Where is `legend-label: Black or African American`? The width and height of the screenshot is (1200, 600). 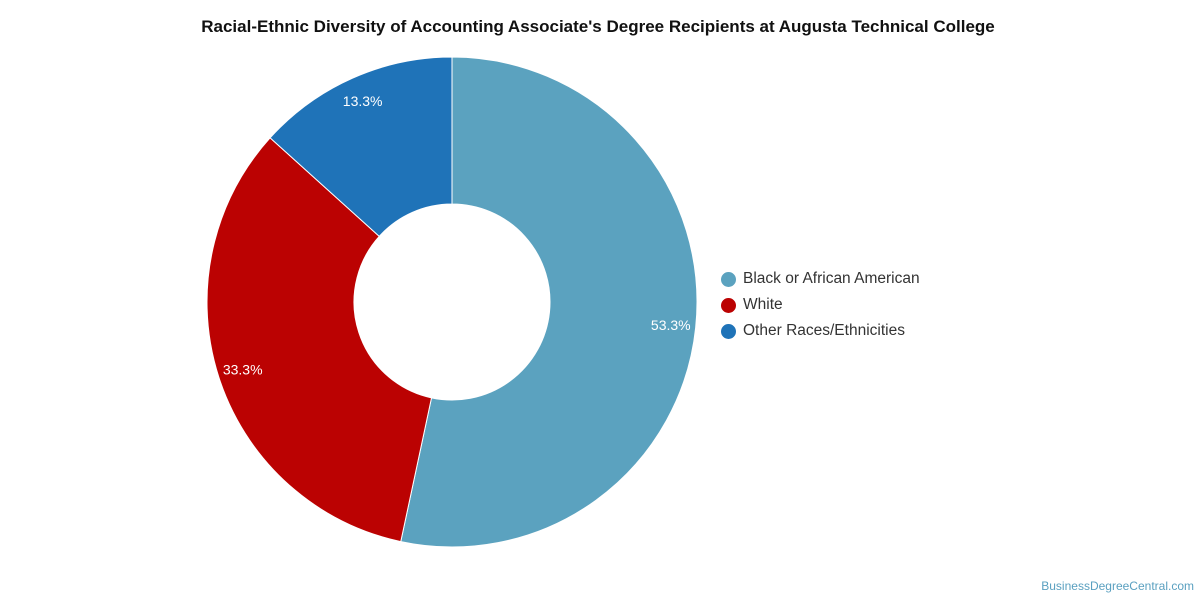
legend-label: Black or African American is located at coordinates (831, 278).